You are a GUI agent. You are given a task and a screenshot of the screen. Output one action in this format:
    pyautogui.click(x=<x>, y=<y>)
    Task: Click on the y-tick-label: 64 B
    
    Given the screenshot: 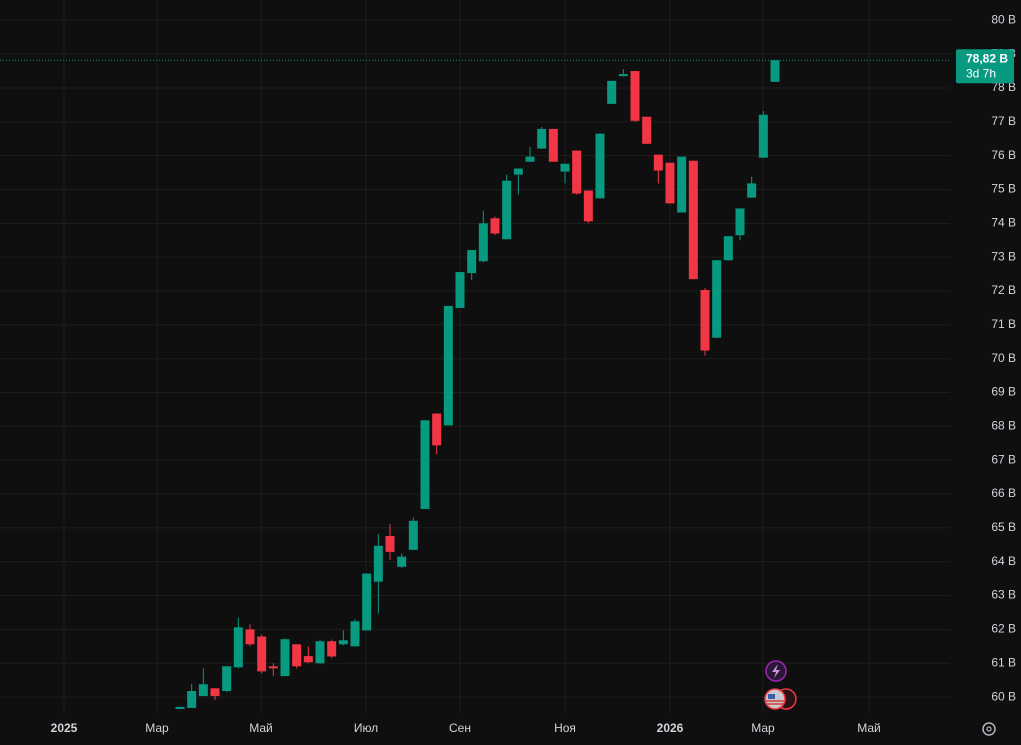 What is the action you would take?
    pyautogui.click(x=1003, y=561)
    